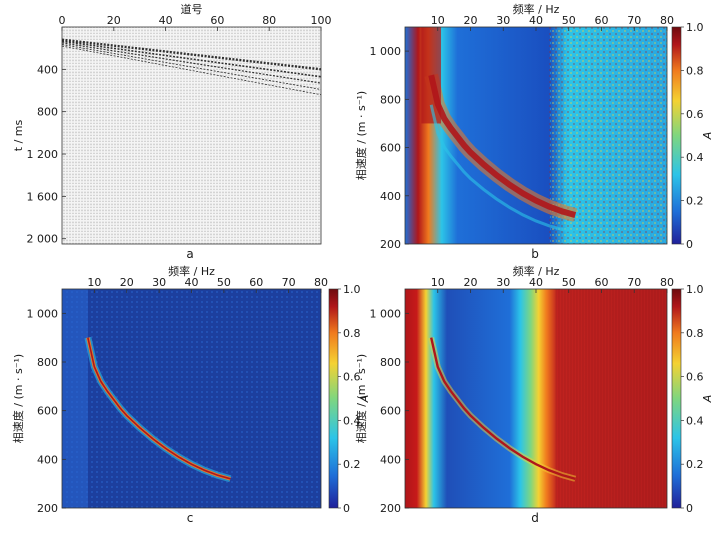 The height and width of the screenshot is (535, 721). Describe the element at coordinates (43, 196) in the screenshot. I see `y-tick-label: 1 600` at that location.